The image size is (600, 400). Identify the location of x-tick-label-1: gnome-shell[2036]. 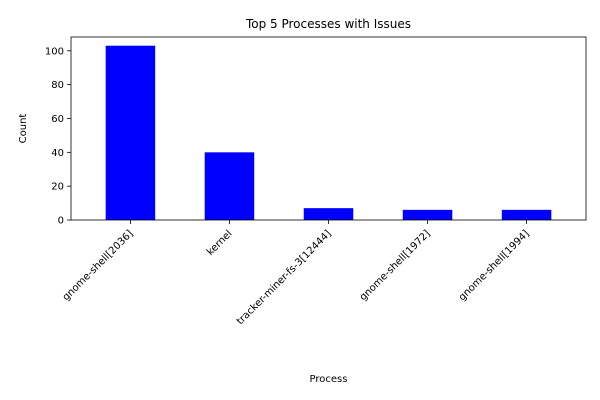
(98, 265).